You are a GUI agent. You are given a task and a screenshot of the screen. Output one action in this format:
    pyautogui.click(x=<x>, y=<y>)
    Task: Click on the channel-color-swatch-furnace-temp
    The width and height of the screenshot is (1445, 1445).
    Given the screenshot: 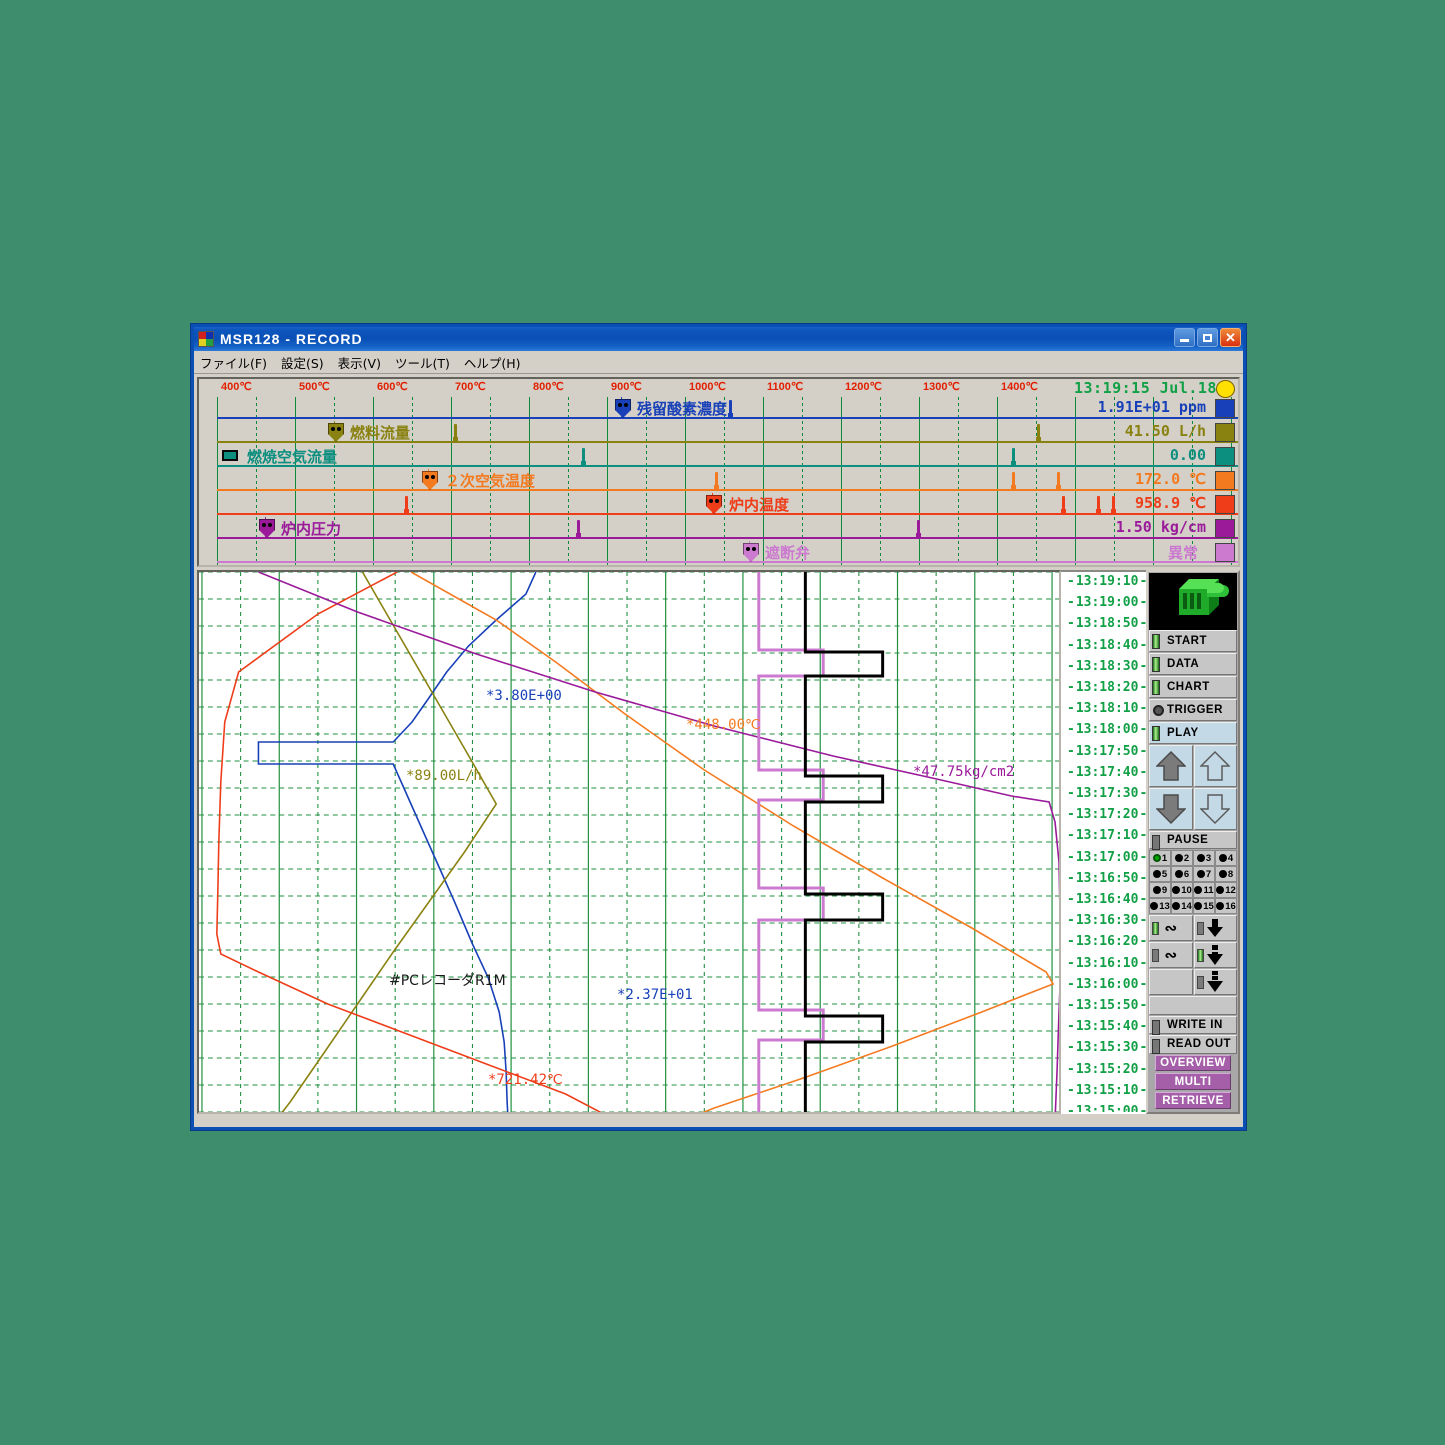 What is the action you would take?
    pyautogui.click(x=1225, y=504)
    